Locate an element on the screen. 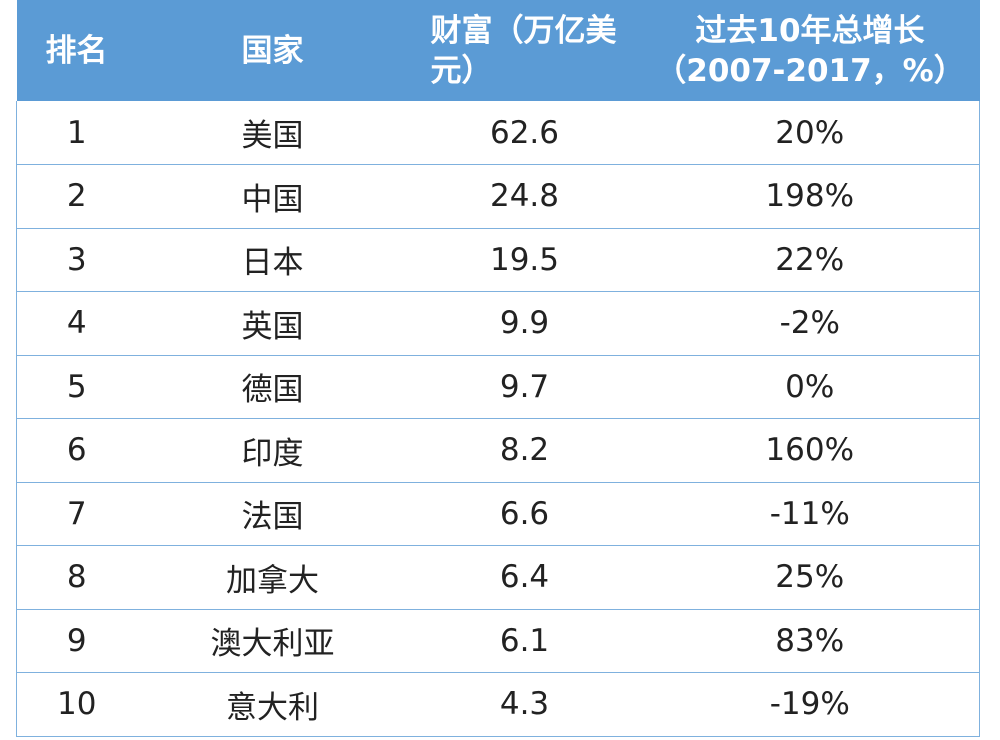 This screenshot has width=1000, height=740. table-row: 1 美国 62.6 20% is located at coordinates (498, 133).